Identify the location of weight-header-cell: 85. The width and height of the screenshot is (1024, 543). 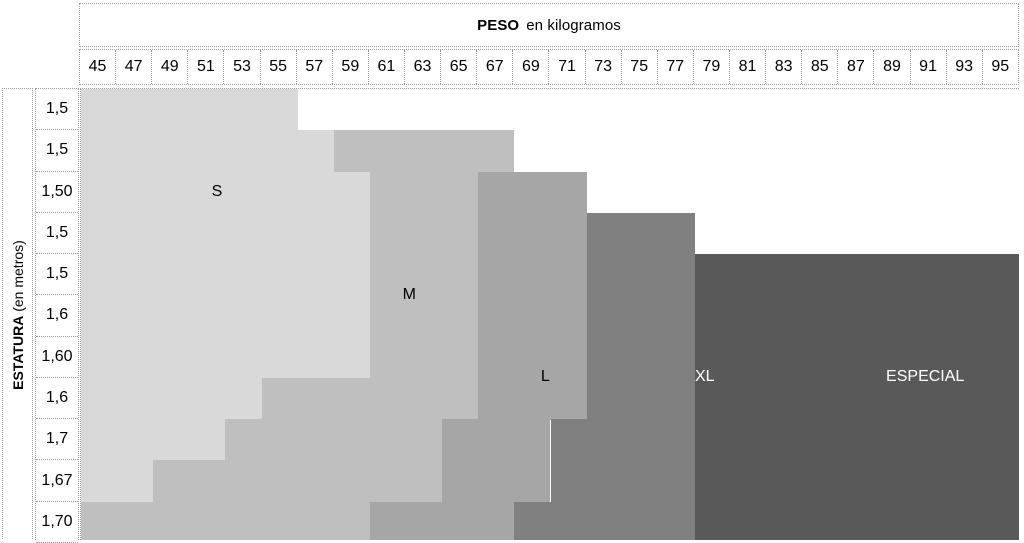
(820, 67).